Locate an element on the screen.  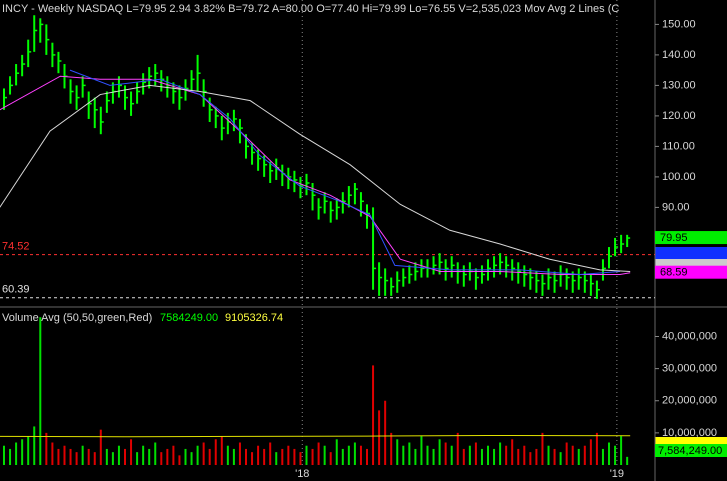
volume-avg: 7584249.00 is located at coordinates (189, 318).